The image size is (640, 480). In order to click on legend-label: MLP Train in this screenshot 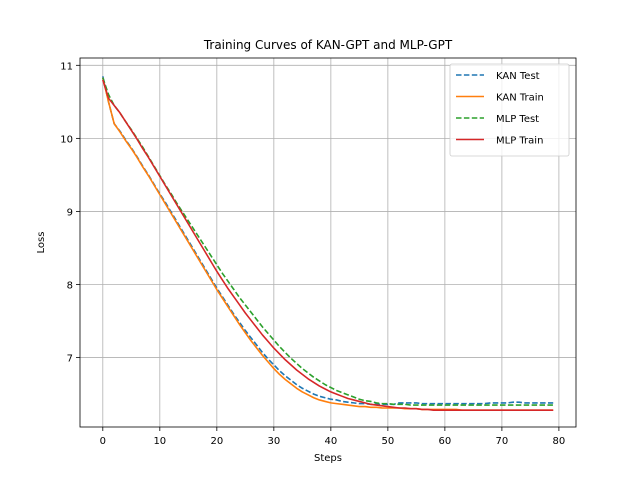, I will do `click(519, 141)`.